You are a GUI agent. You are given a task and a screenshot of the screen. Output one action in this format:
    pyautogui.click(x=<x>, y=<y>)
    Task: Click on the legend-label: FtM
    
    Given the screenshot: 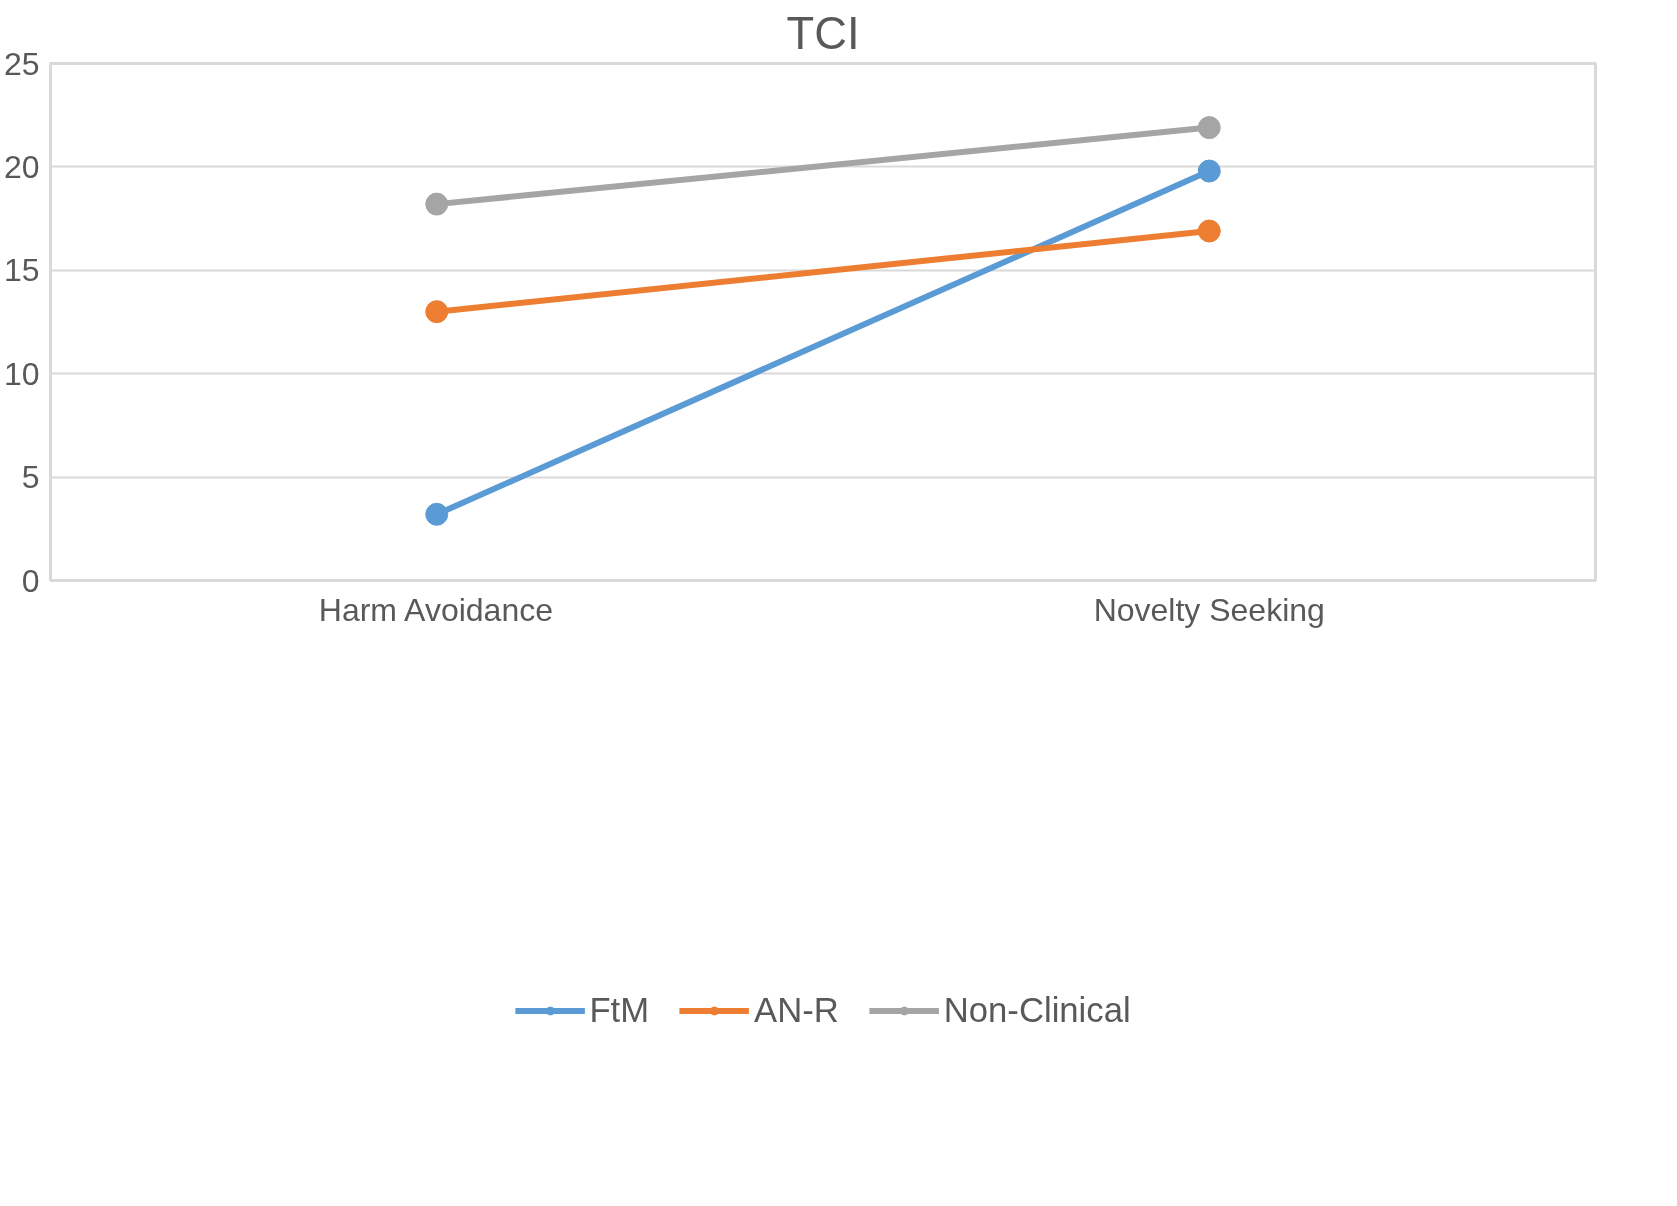 What is the action you would take?
    pyautogui.click(x=619, y=1010)
    